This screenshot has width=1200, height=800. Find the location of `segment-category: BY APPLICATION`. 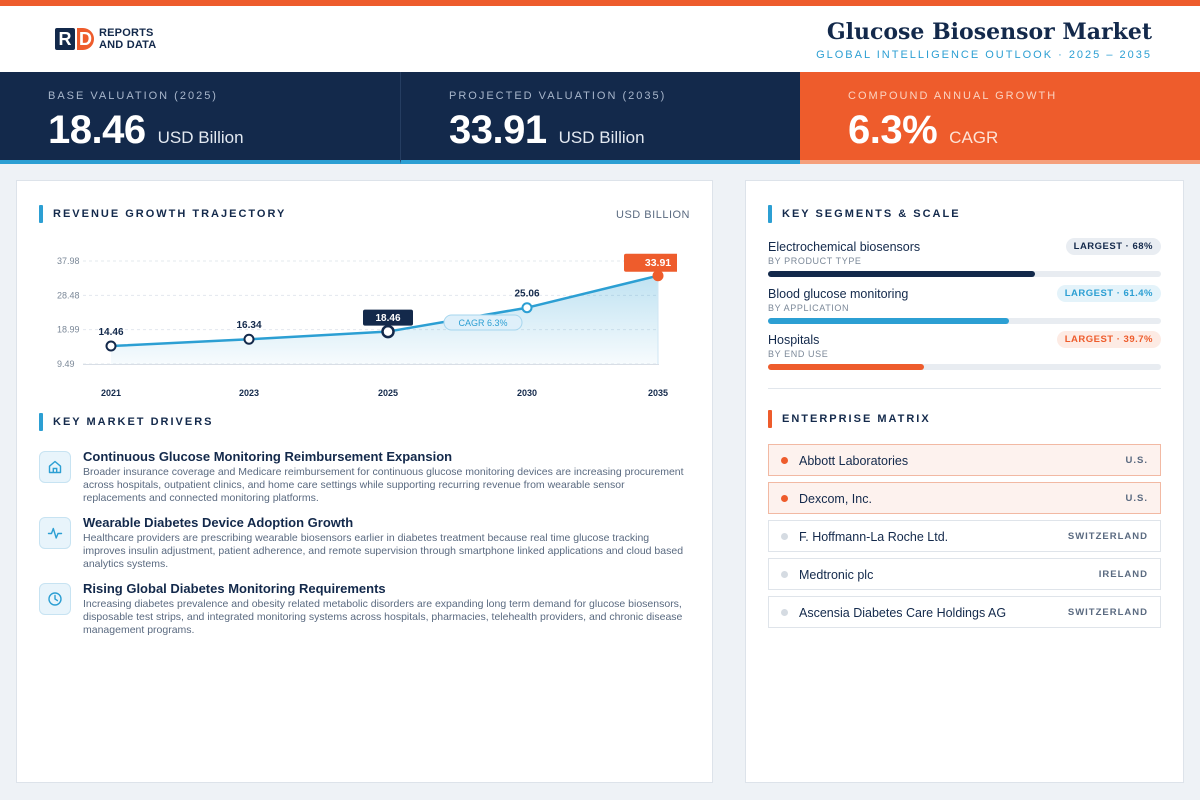

segment-category: BY APPLICATION is located at coordinates (809, 308).